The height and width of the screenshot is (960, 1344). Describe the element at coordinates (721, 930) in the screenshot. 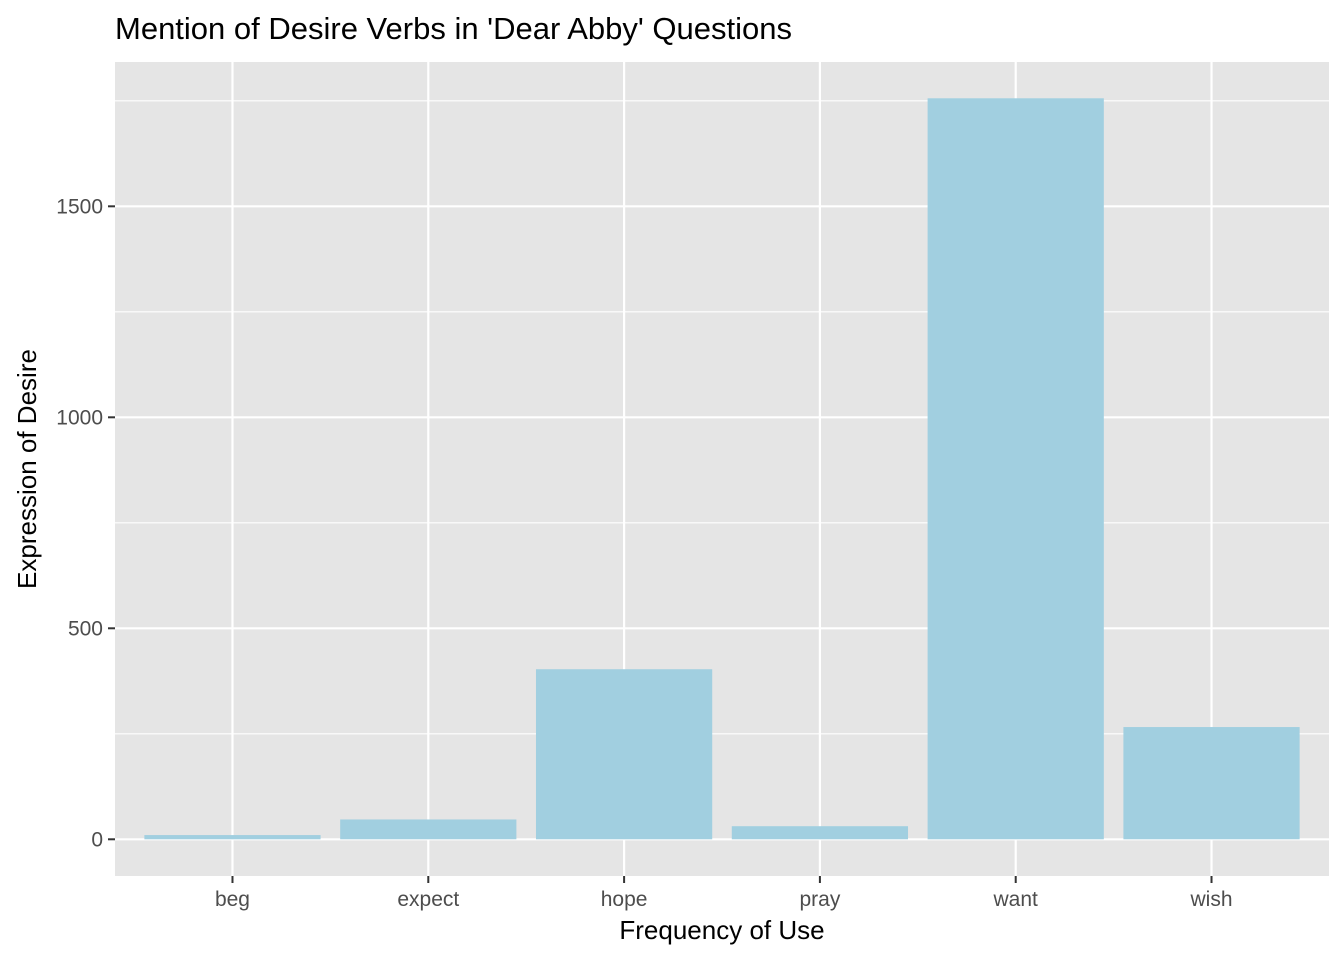

I see `x-axis-title: Frequency of Use` at that location.